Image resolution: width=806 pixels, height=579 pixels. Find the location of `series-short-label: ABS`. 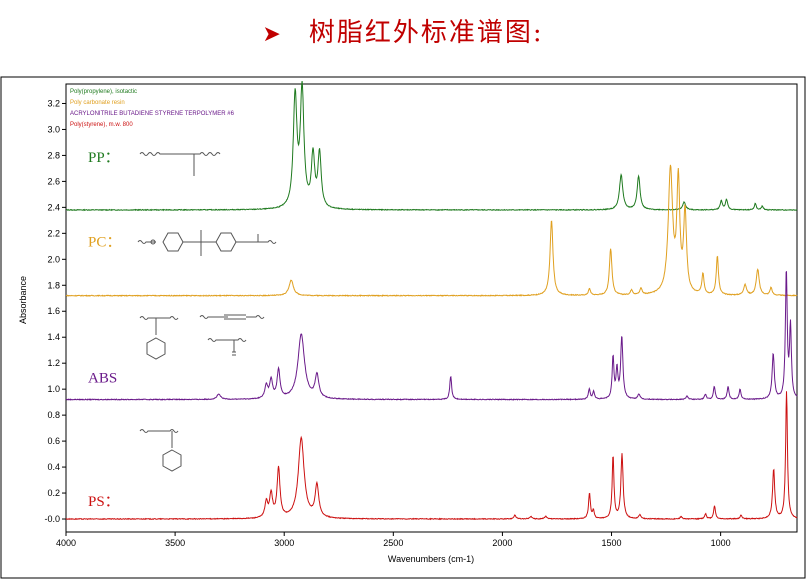

series-short-label: ABS is located at coordinates (102, 379).